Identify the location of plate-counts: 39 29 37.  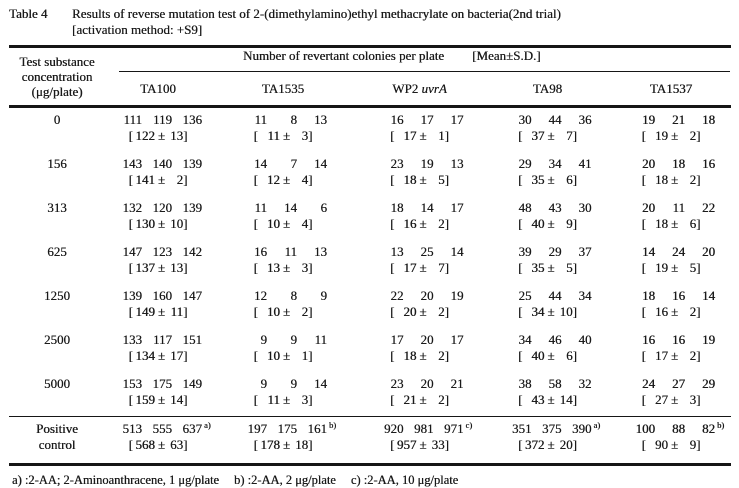
(547, 252).